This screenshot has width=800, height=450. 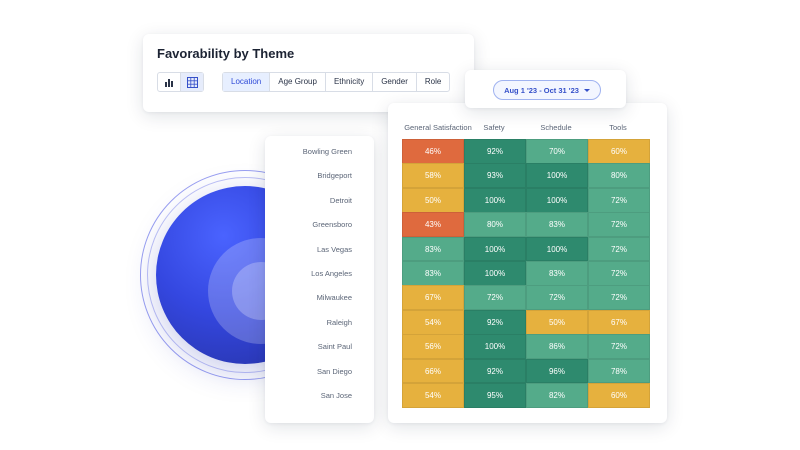 What do you see at coordinates (541, 90) in the screenshot?
I see `date-range-label: Aug 1 '23 - Oct 31 '23` at bounding box center [541, 90].